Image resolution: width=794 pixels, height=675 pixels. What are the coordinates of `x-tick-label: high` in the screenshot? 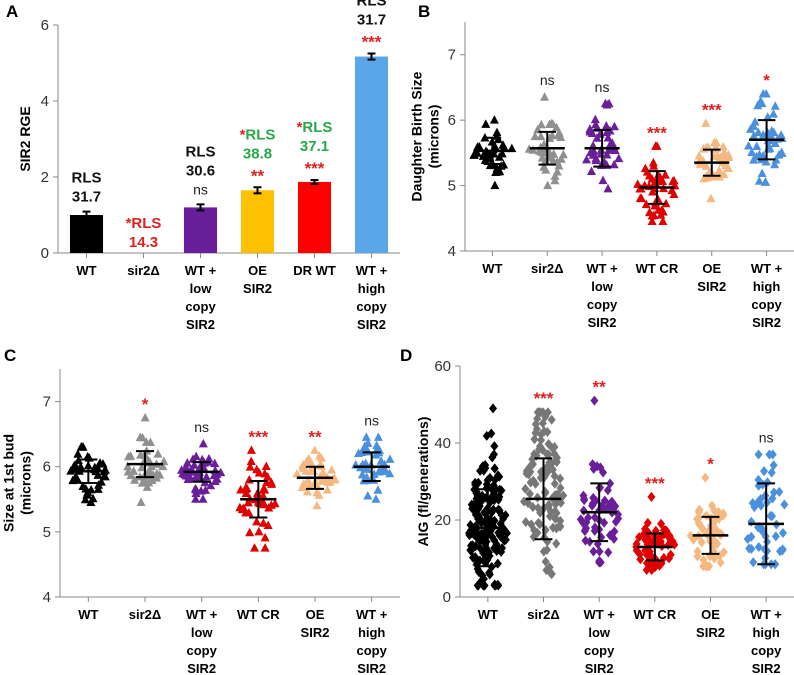 It's located at (765, 632).